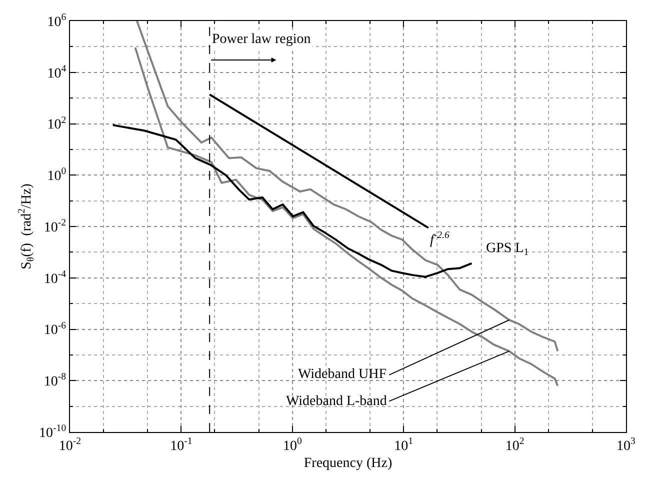 Image resolution: width=648 pixels, height=480 pixels. I want to click on y-tick-label: 10$^{-8}$, so click(55, 381).